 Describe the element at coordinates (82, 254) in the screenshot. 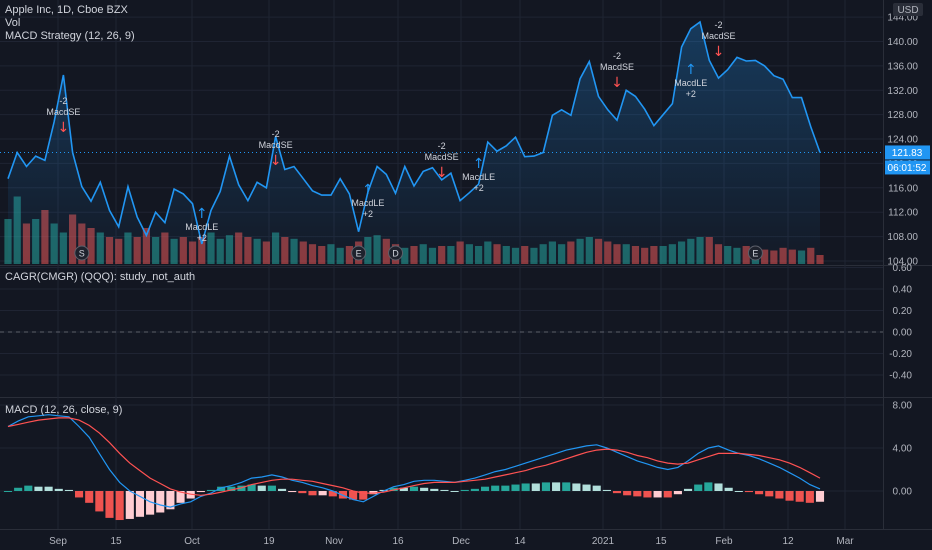

I see `event-badge-label: S` at that location.